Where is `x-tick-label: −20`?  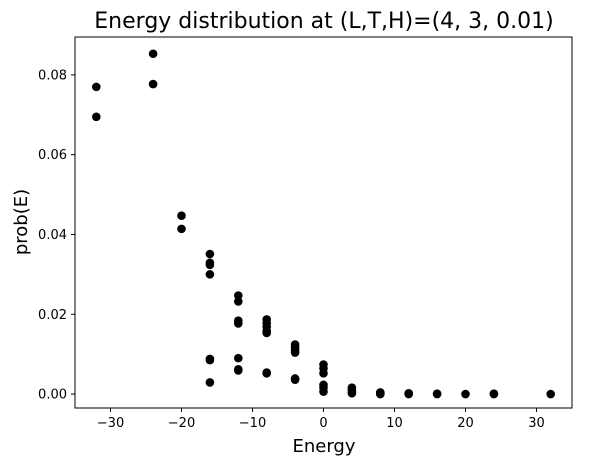 x-tick-label: −20 is located at coordinates (181, 423).